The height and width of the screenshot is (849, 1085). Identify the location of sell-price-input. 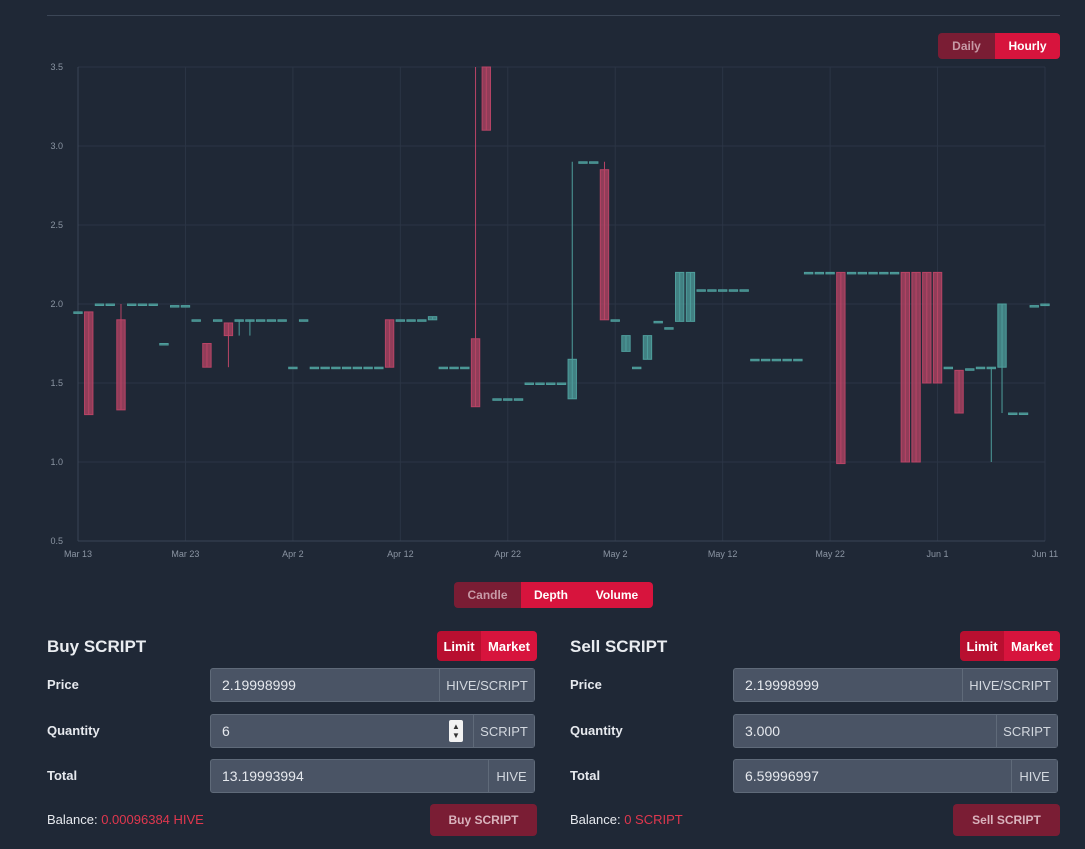
(848, 685).